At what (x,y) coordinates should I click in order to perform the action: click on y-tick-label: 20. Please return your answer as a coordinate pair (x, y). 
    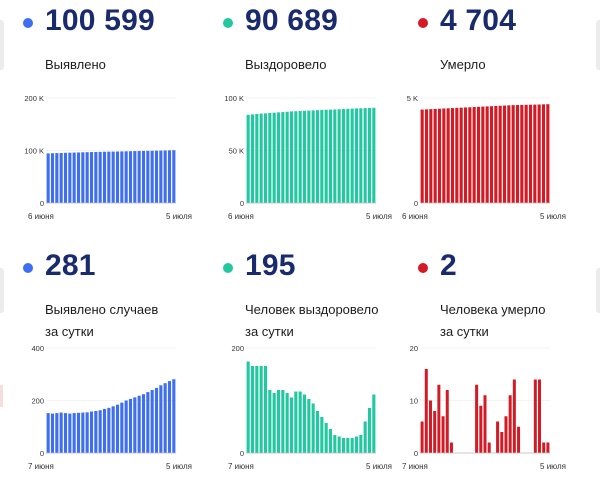
    Looking at the image, I should click on (414, 348).